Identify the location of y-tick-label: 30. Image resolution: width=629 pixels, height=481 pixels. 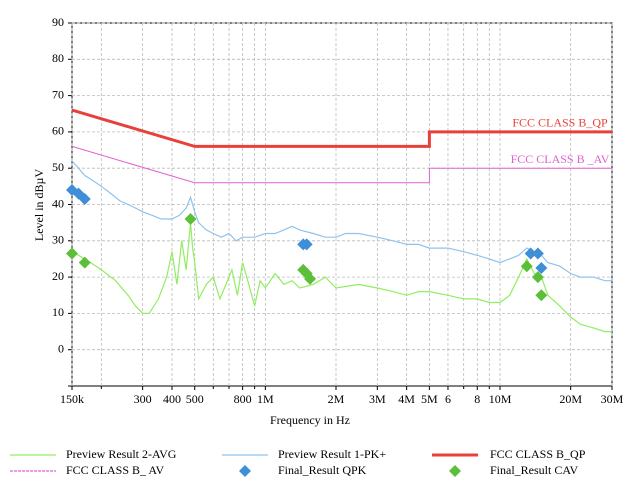
(58, 240).